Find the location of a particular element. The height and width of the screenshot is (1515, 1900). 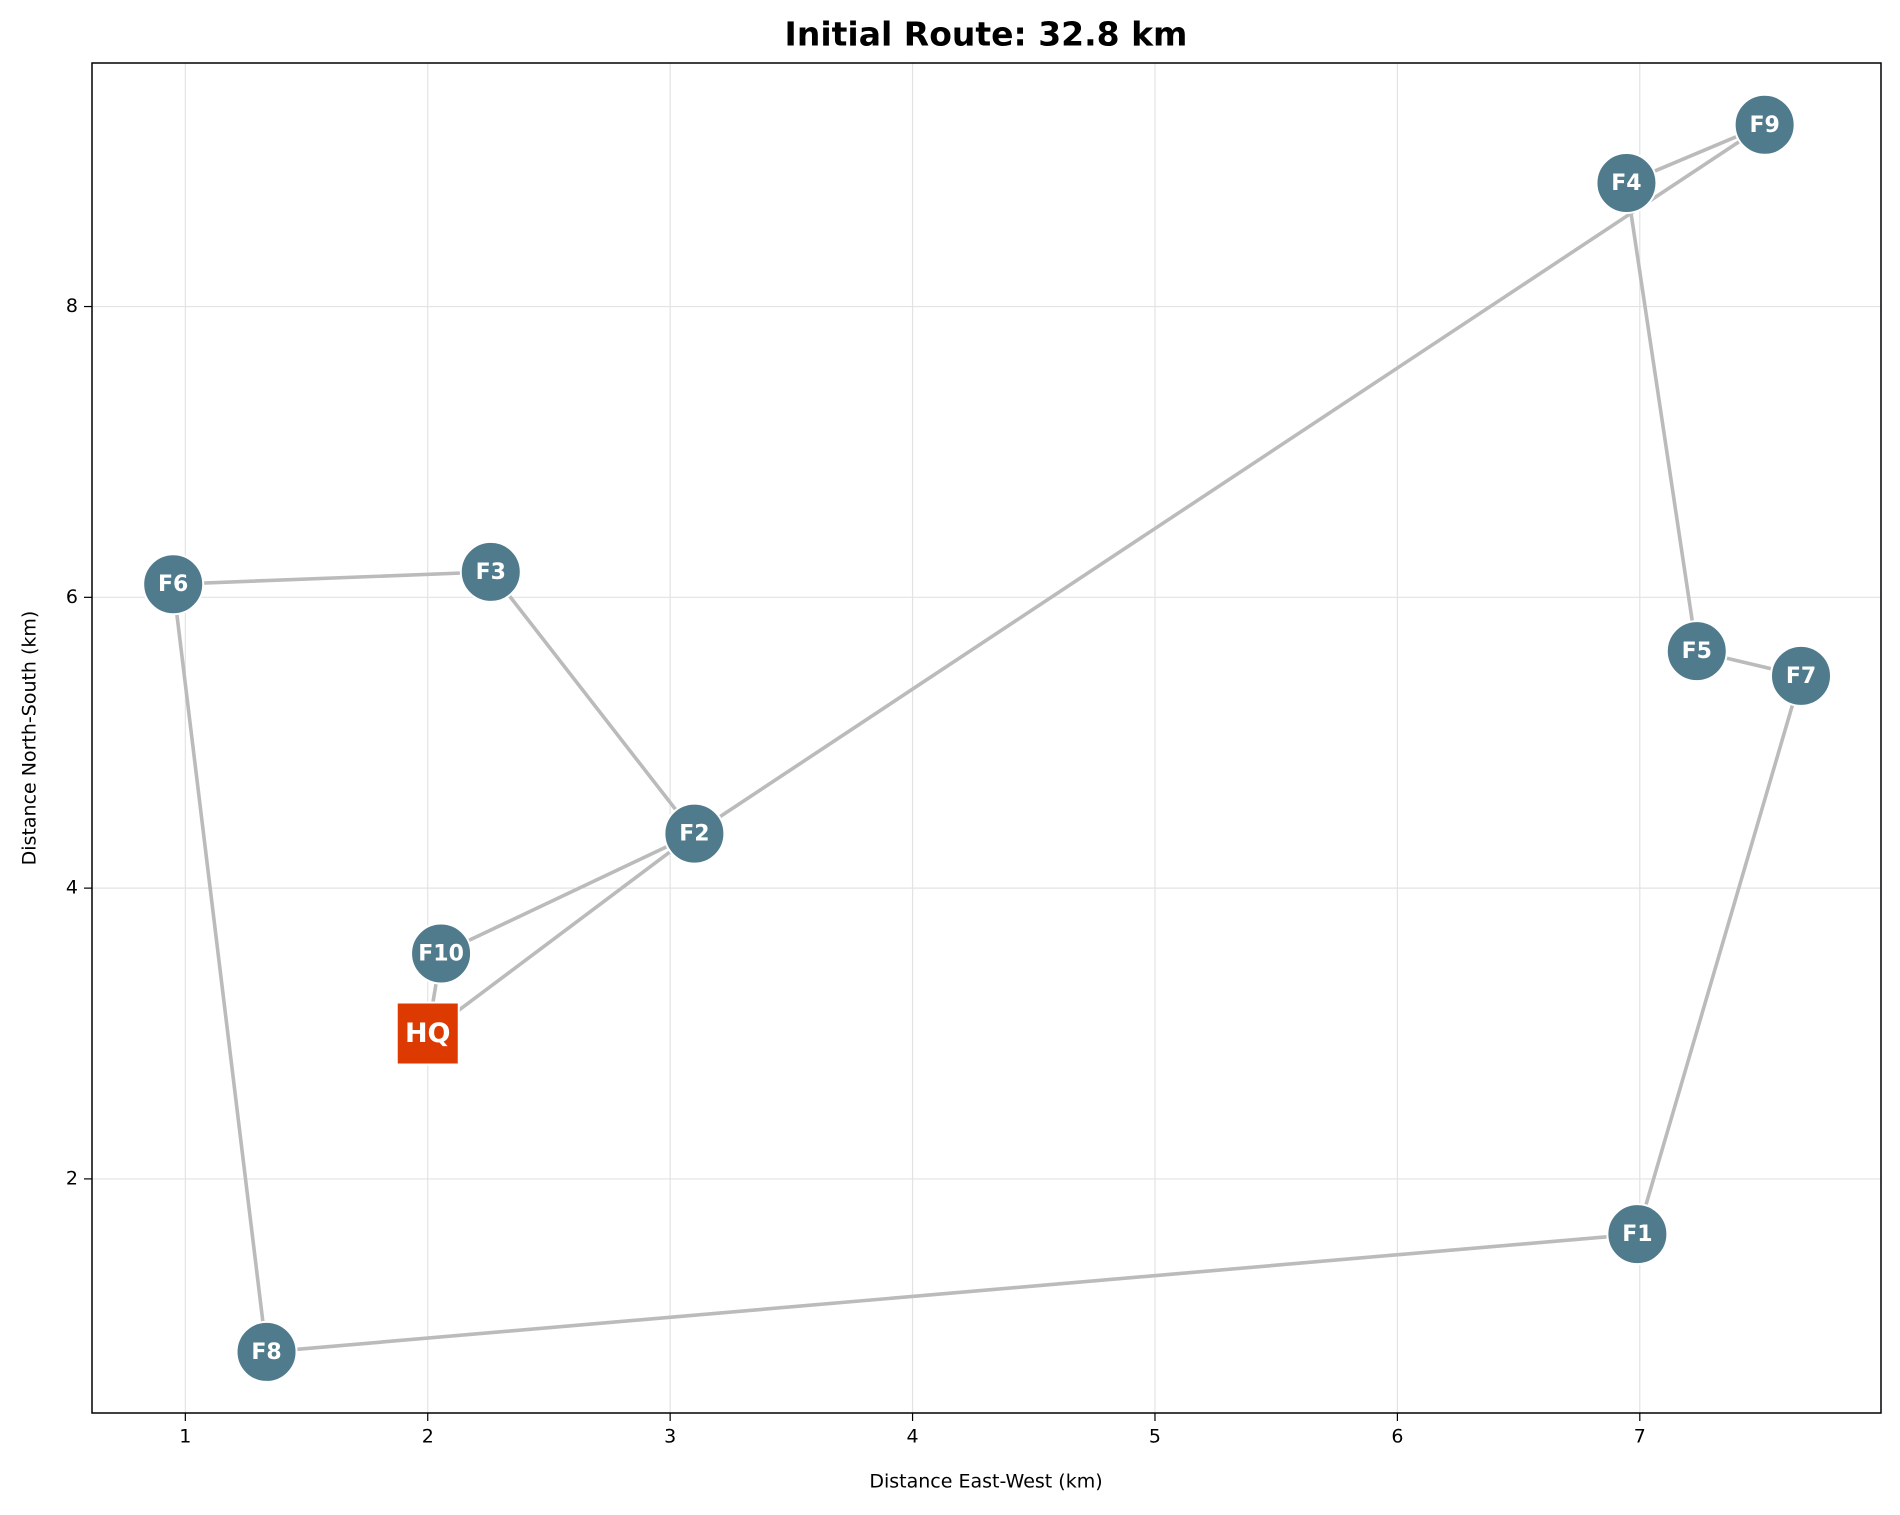

stop-label: F9 is located at coordinates (1764, 125).